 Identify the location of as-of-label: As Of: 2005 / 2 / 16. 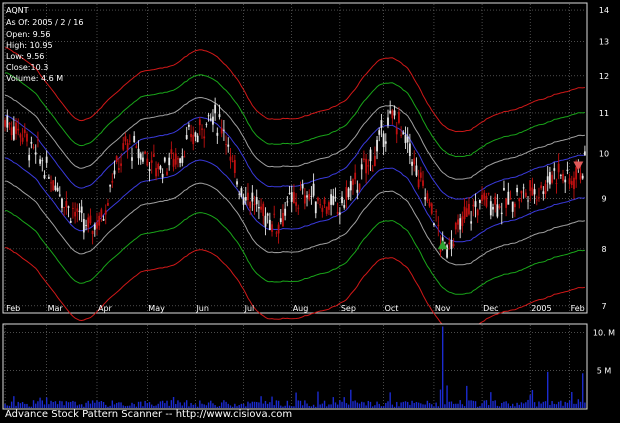
(44, 22).